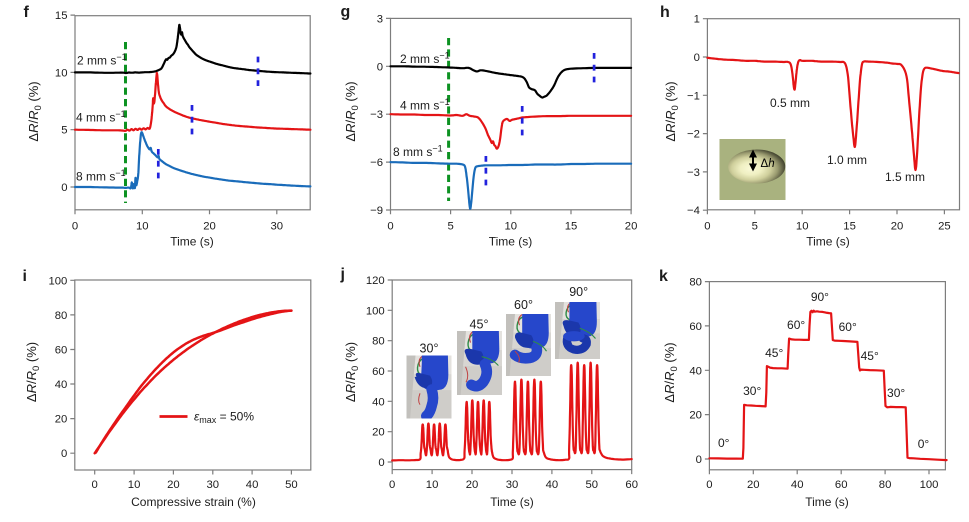 The image size is (969, 522). Describe the element at coordinates (425, 105) in the screenshot. I see `svg-text: 4 mm s−1` at that location.